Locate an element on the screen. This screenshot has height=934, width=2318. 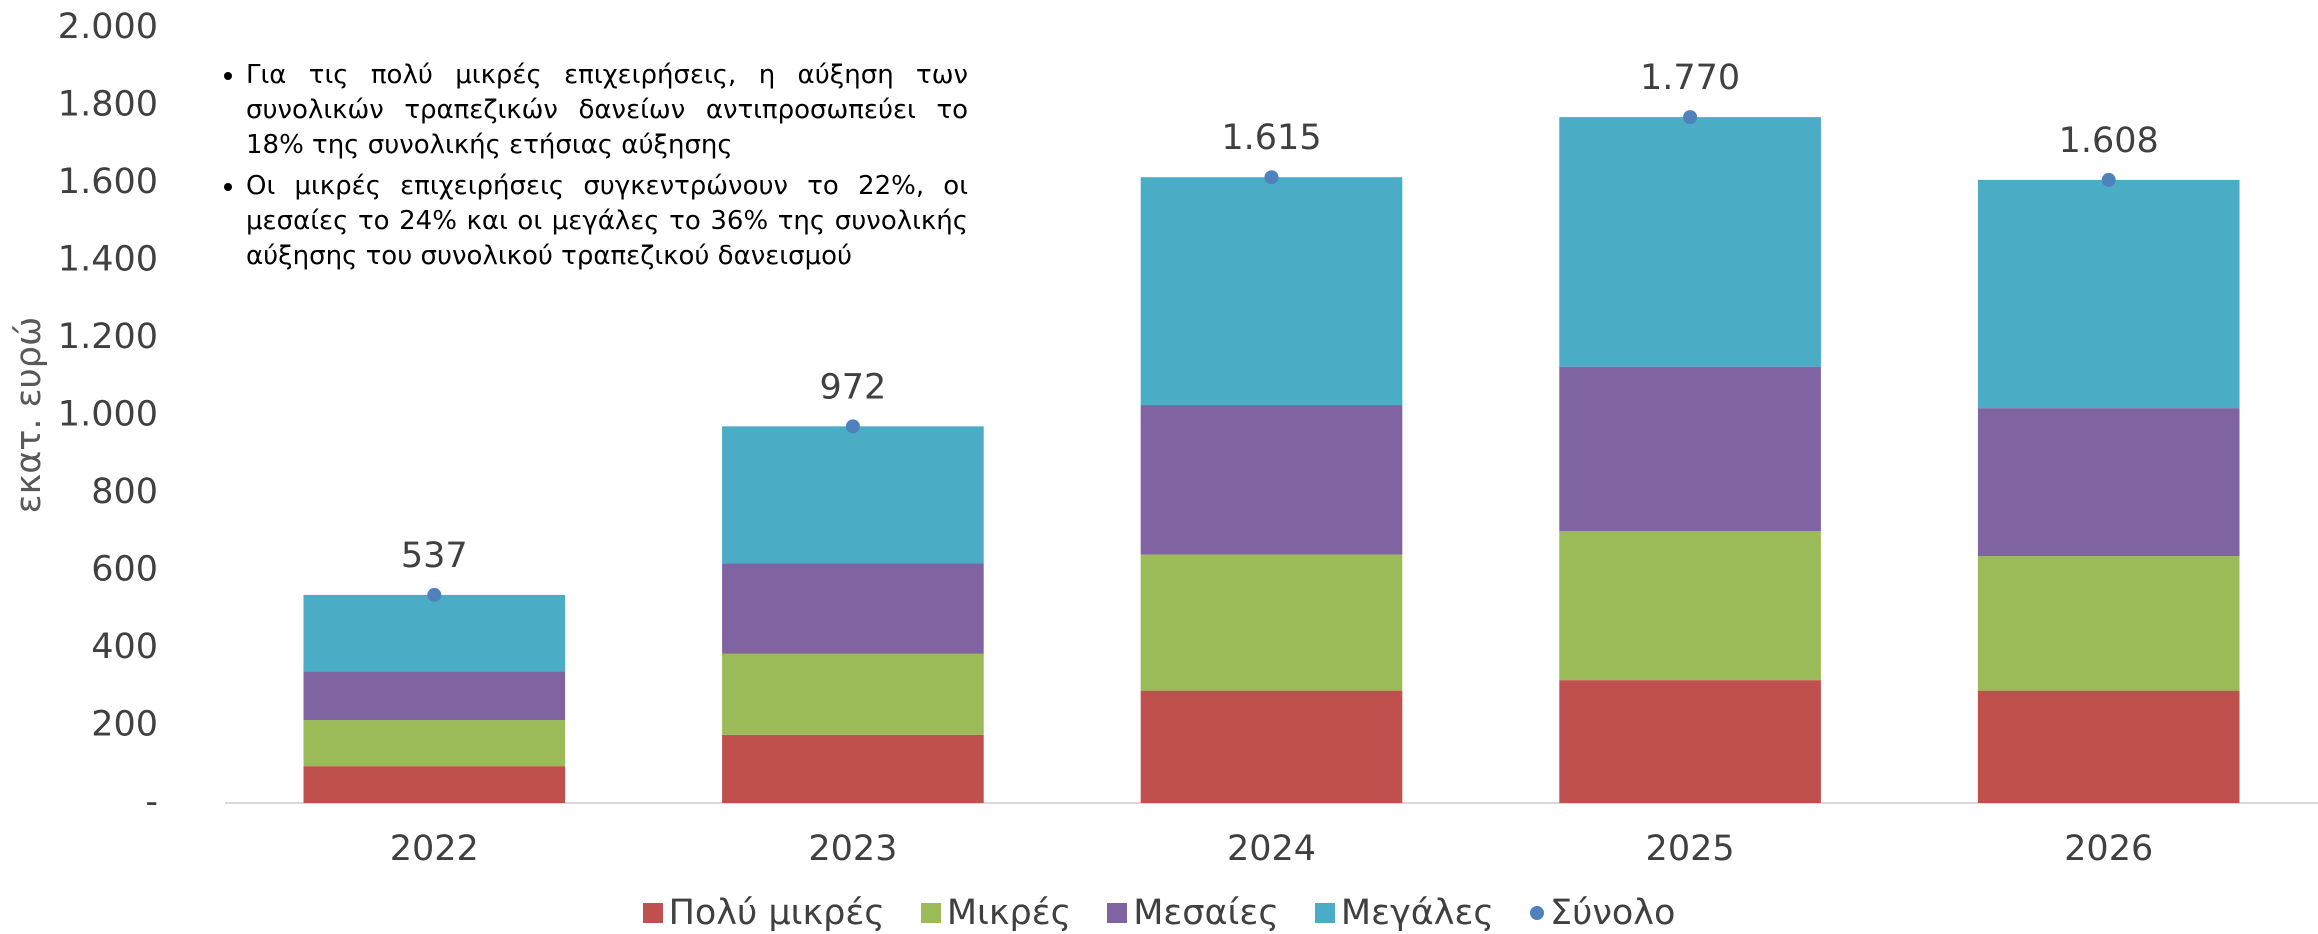
y-tick-label: - is located at coordinates (151, 802).